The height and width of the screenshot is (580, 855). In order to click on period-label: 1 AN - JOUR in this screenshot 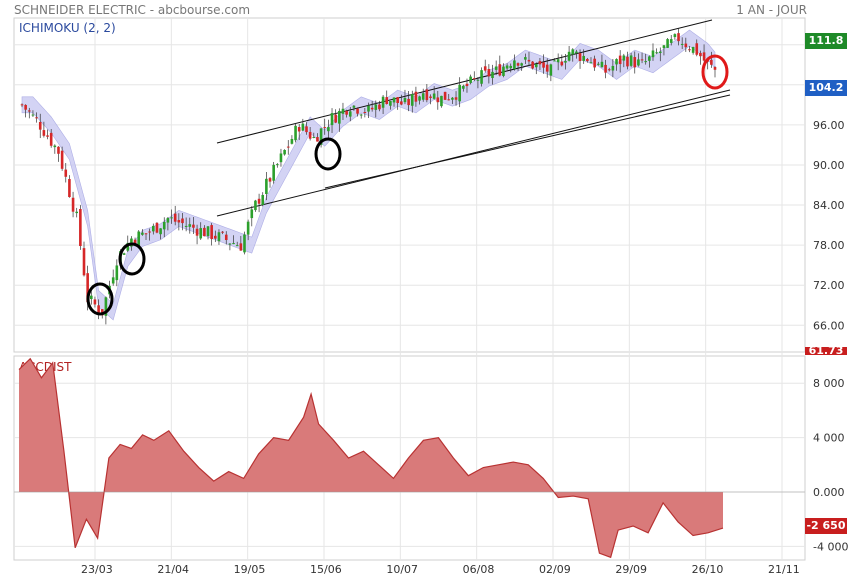, I will do `click(771, 10)`.